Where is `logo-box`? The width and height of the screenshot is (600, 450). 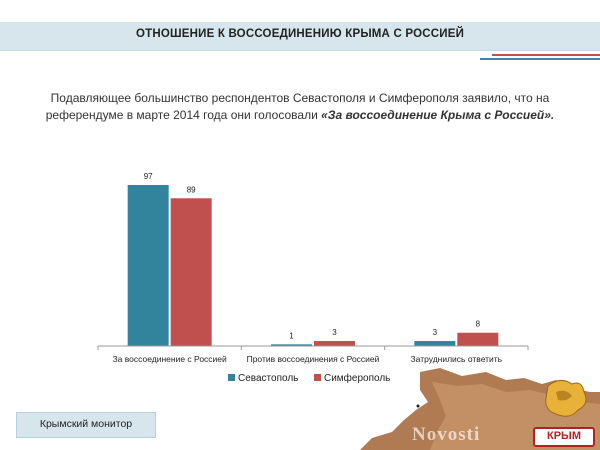
logo-box is located at coordinates (564, 437).